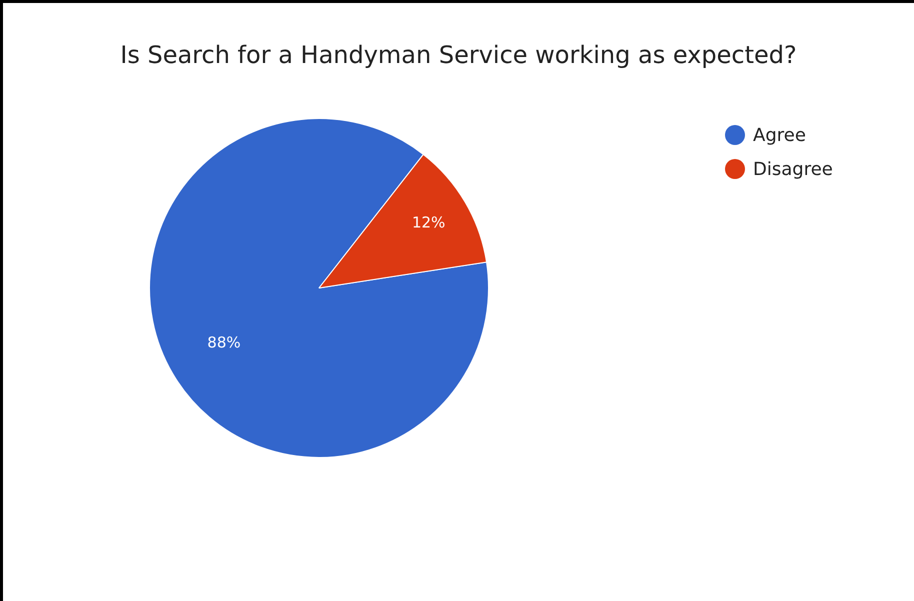  I want to click on data-label: 88%, so click(224, 343).